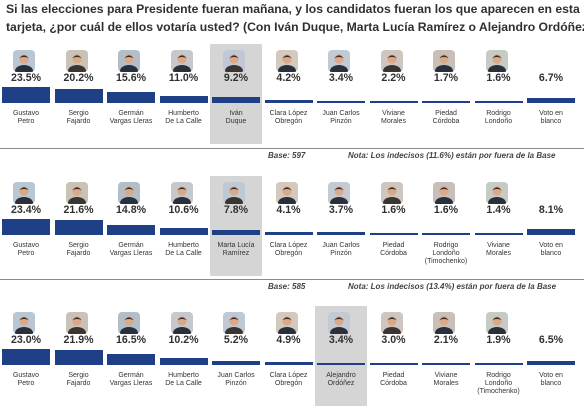 This screenshot has width=584, height=413. I want to click on candidate-name: Marta Lucía Ramírez, so click(236, 250).